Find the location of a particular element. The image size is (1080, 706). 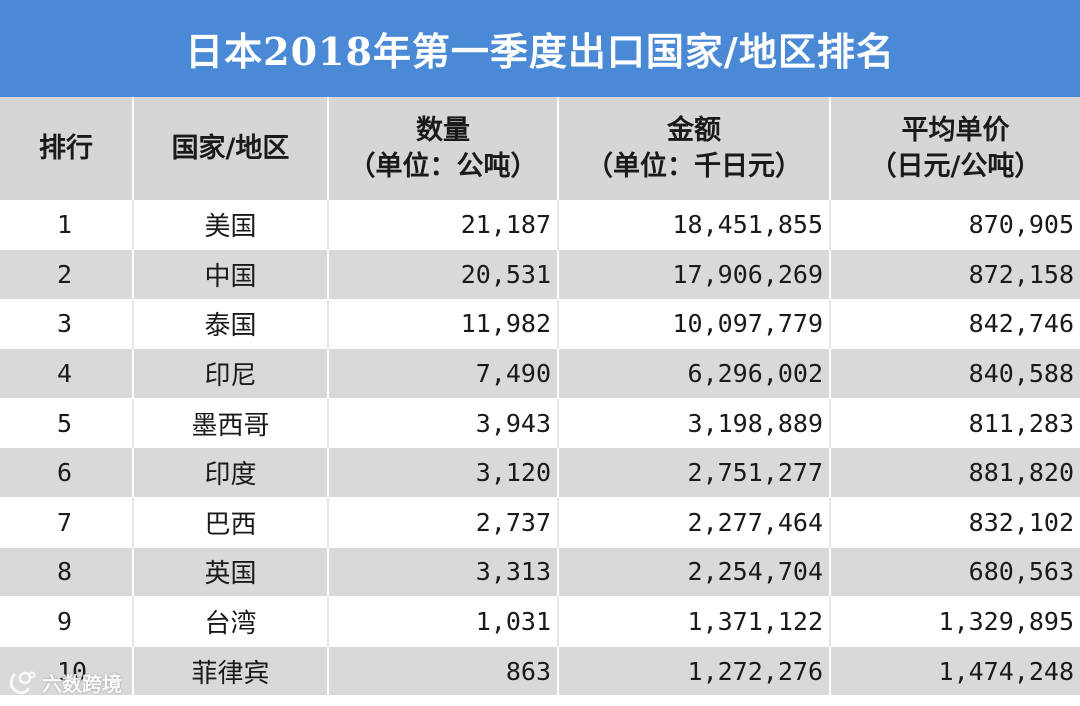

quantity-cell: 11,982 is located at coordinates (443, 324).